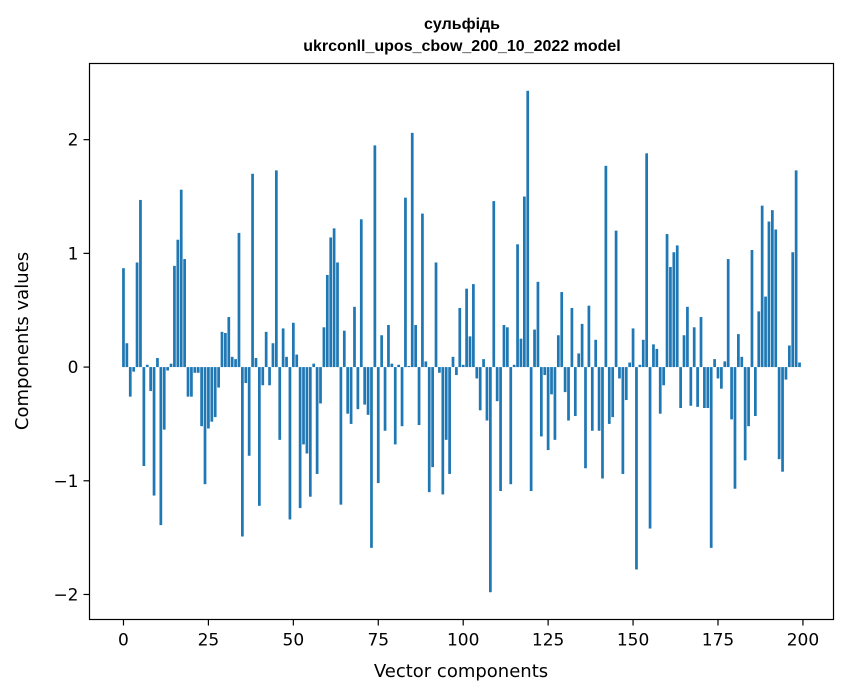 This screenshot has height=696, width=847. I want to click on x-tick-label: 125, so click(548, 641).